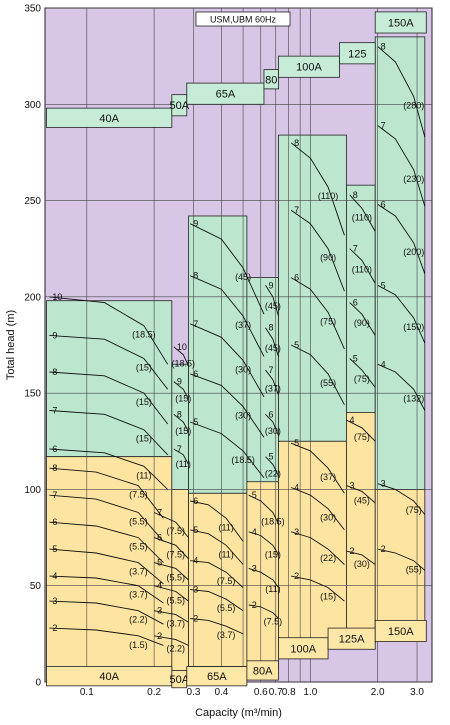  What do you see at coordinates (57, 297) in the screenshot?
I see `stage-label: 10` at bounding box center [57, 297].